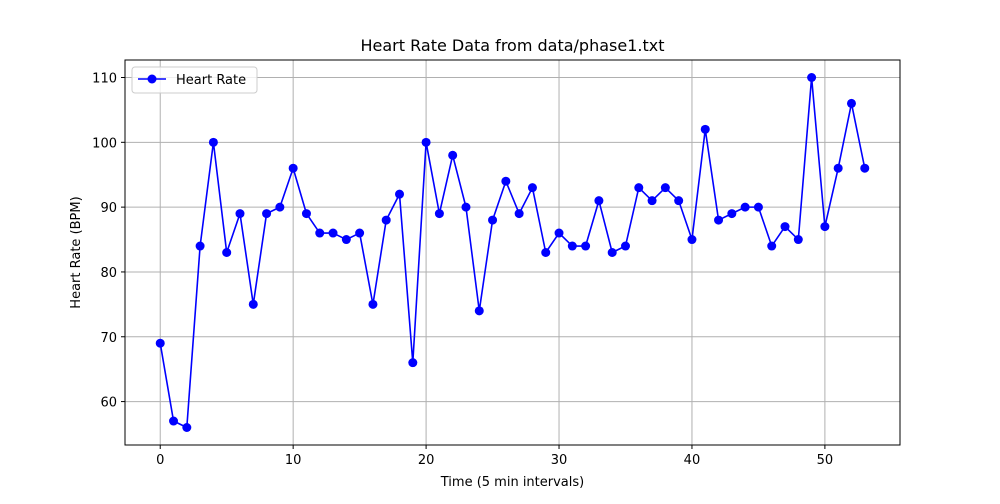 This screenshot has height=504, width=1000. Describe the element at coordinates (108, 208) in the screenshot. I see `y-tick-label: 90` at that location.